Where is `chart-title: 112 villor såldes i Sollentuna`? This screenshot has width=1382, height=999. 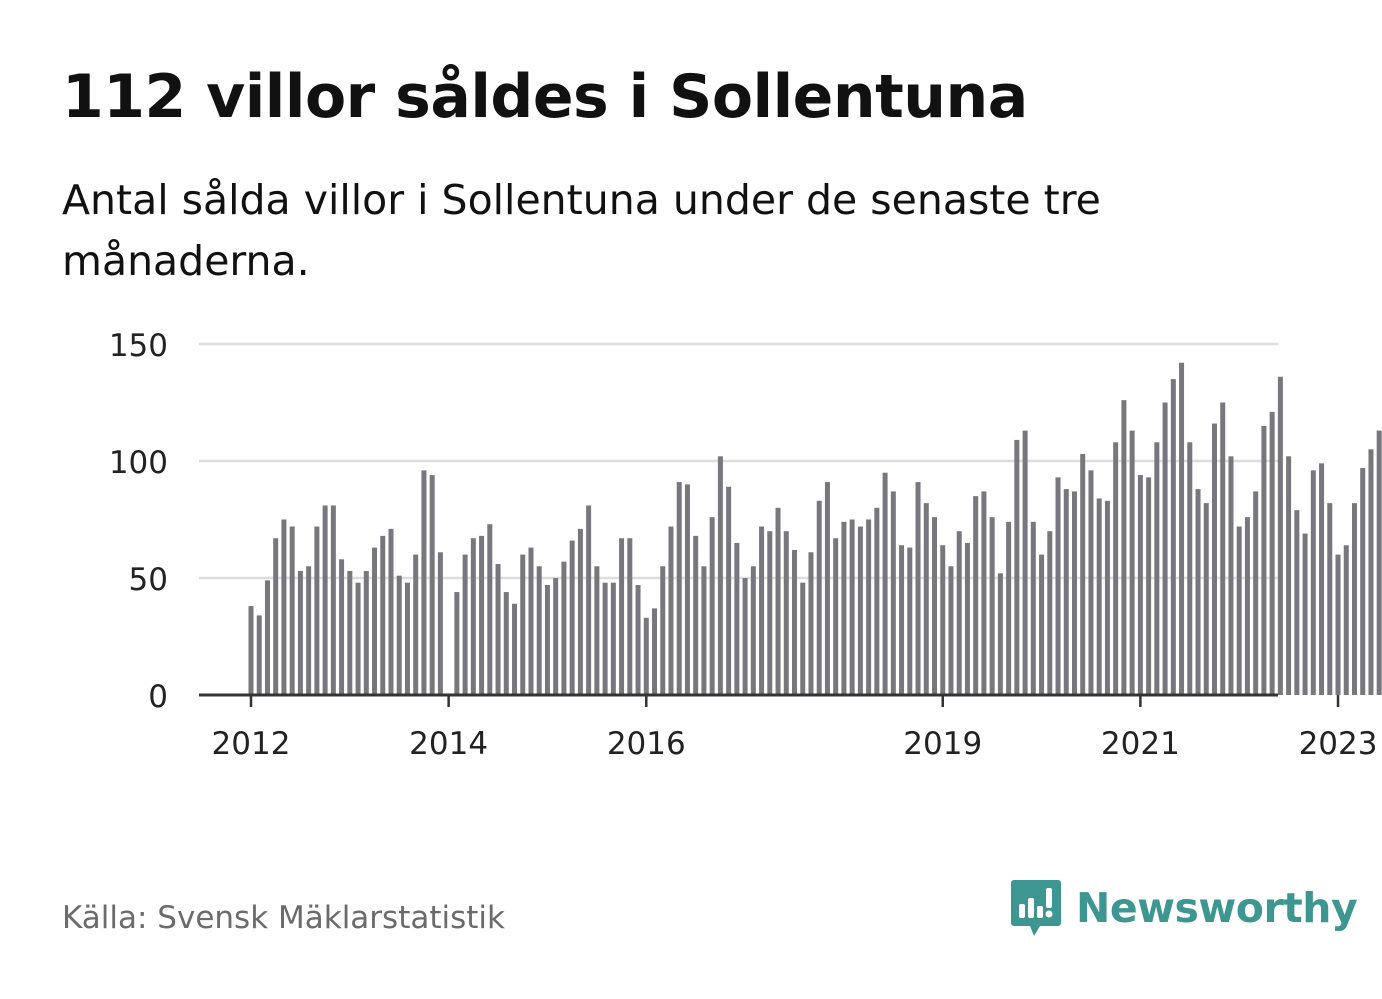
chart-title: 112 villor såldes i Sollentuna is located at coordinates (545, 97).